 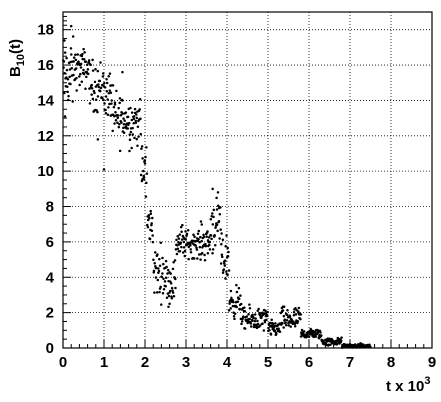 What do you see at coordinates (350, 362) in the screenshot?
I see `x-tick-label: 7` at bounding box center [350, 362].